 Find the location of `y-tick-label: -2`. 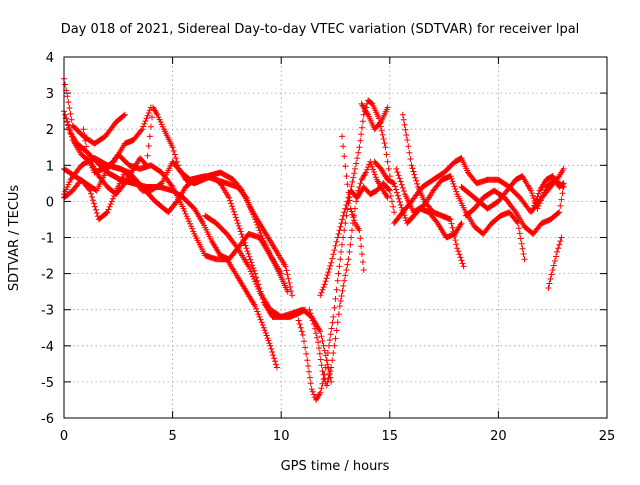

y-tick-label: -2 is located at coordinates (47, 275).